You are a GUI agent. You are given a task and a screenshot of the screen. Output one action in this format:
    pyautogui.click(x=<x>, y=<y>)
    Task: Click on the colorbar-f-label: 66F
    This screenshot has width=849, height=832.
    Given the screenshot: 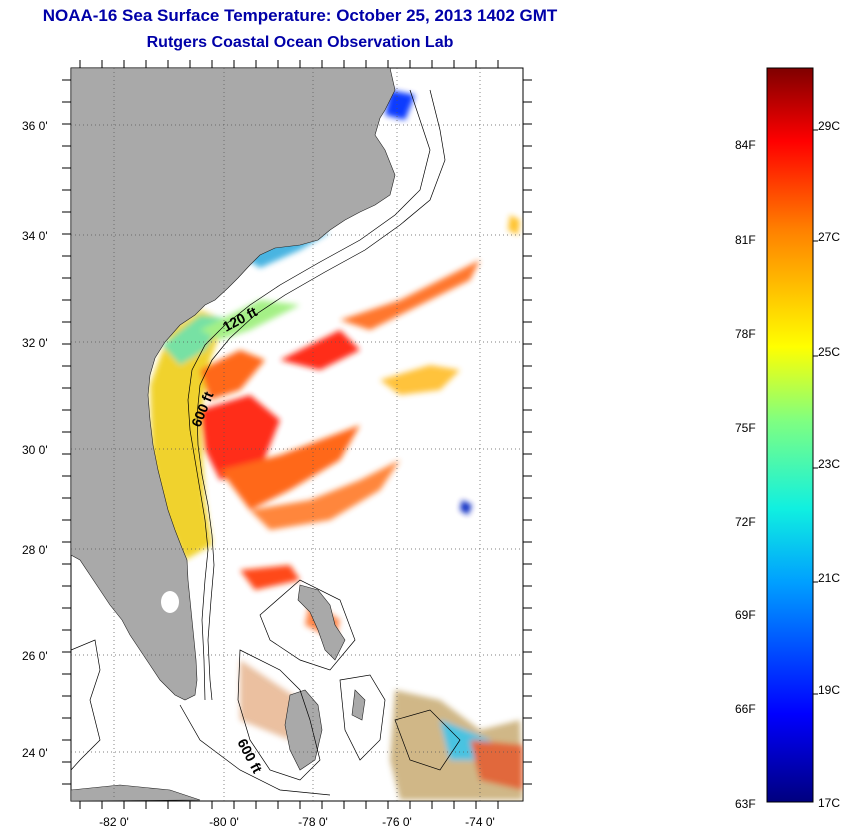 What is the action you would take?
    pyautogui.click(x=745, y=709)
    